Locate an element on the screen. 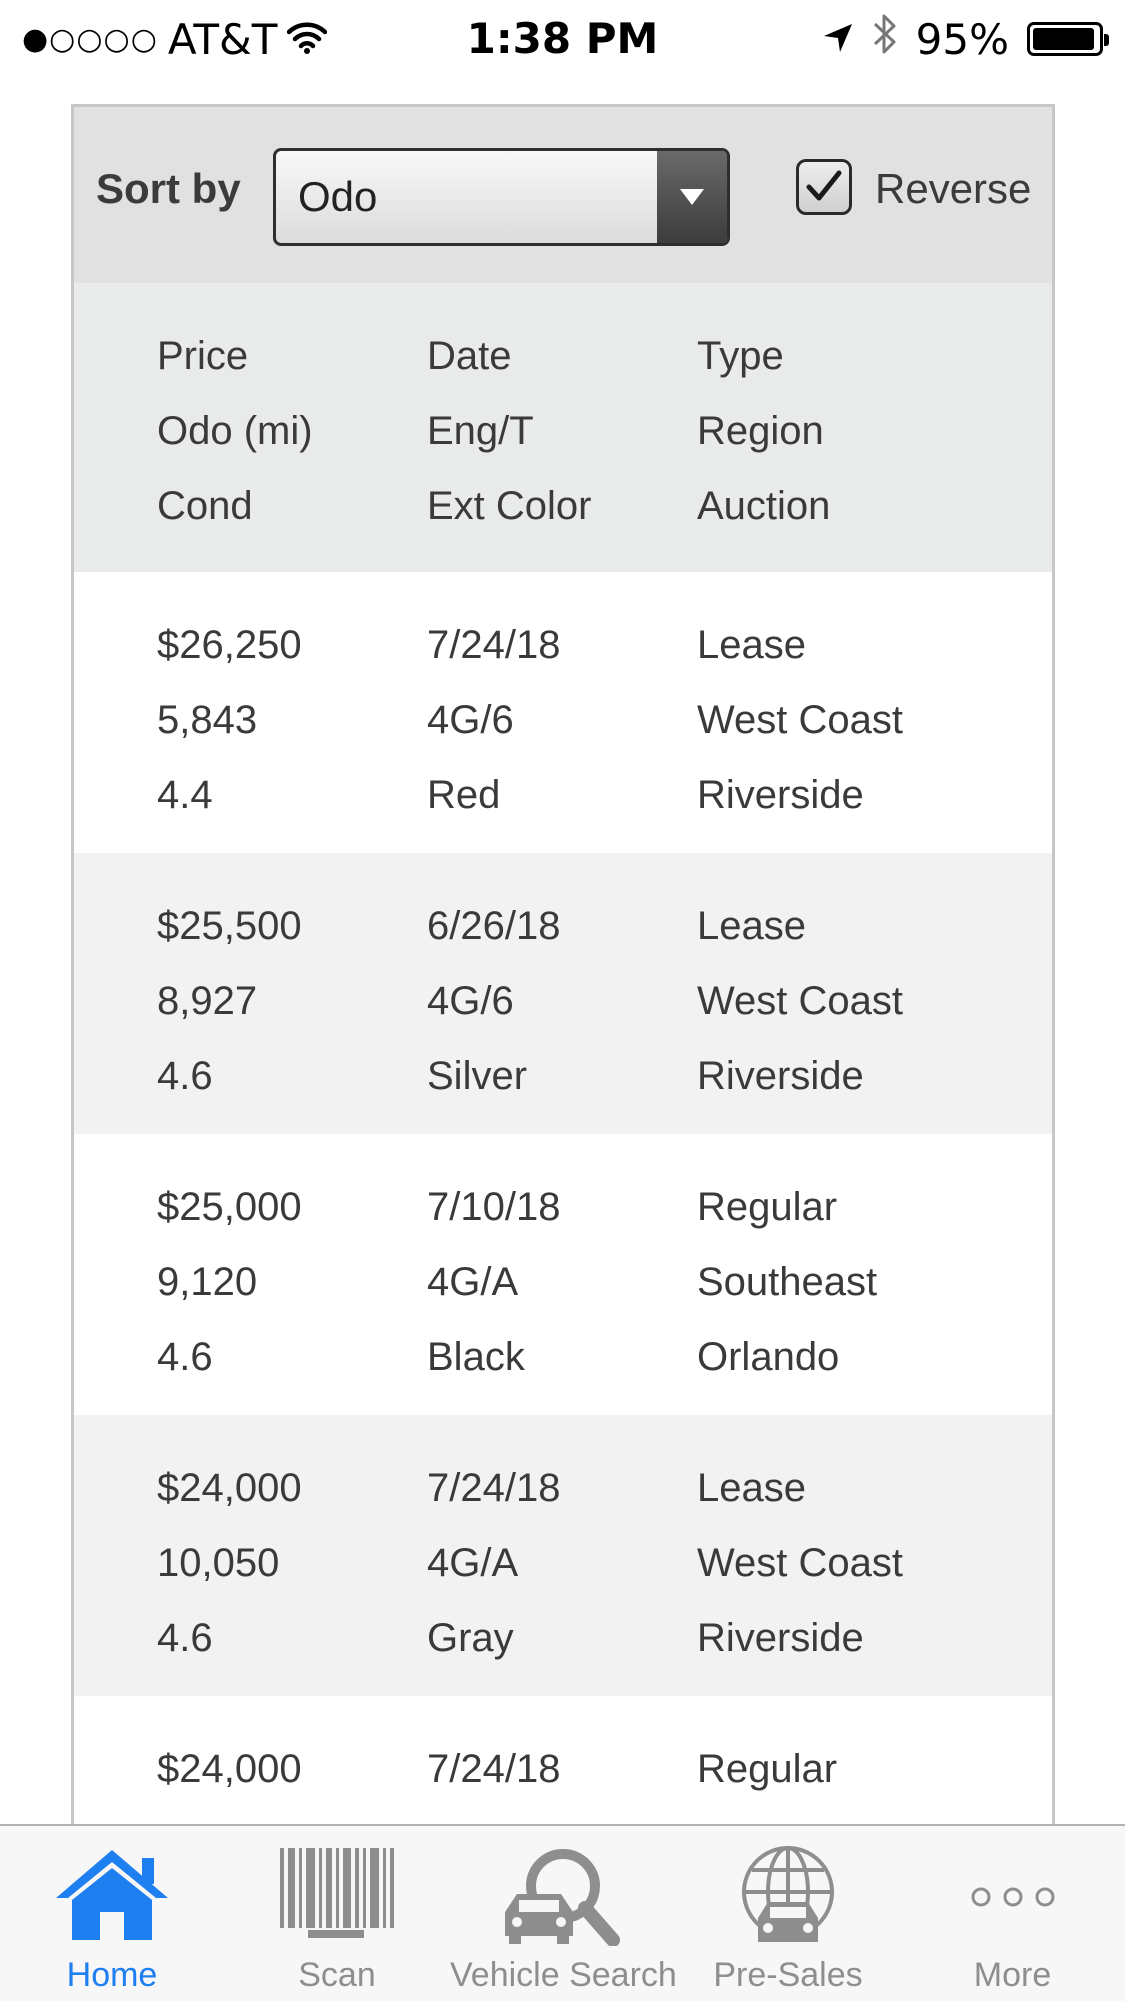  bluetooth-icon is located at coordinates (885, 39).